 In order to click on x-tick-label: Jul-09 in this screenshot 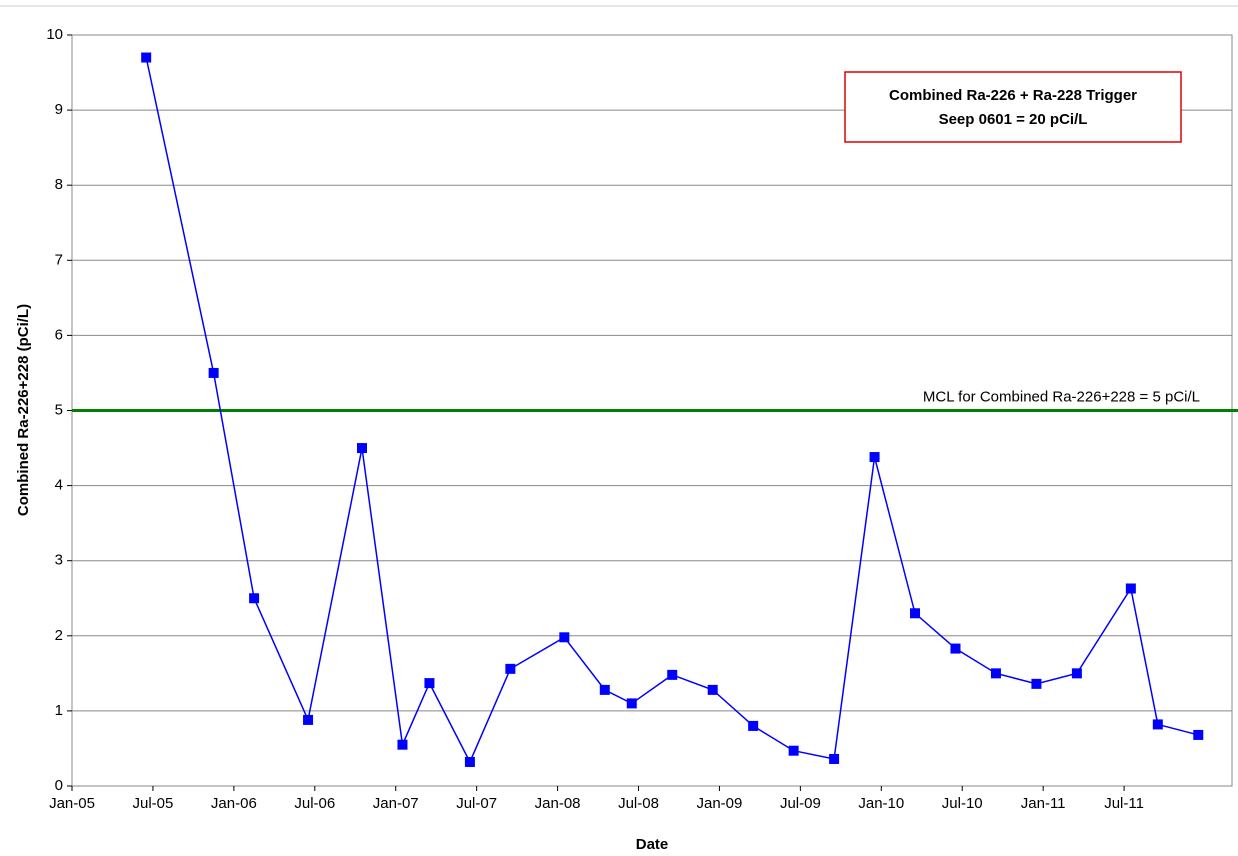, I will do `click(800, 803)`.